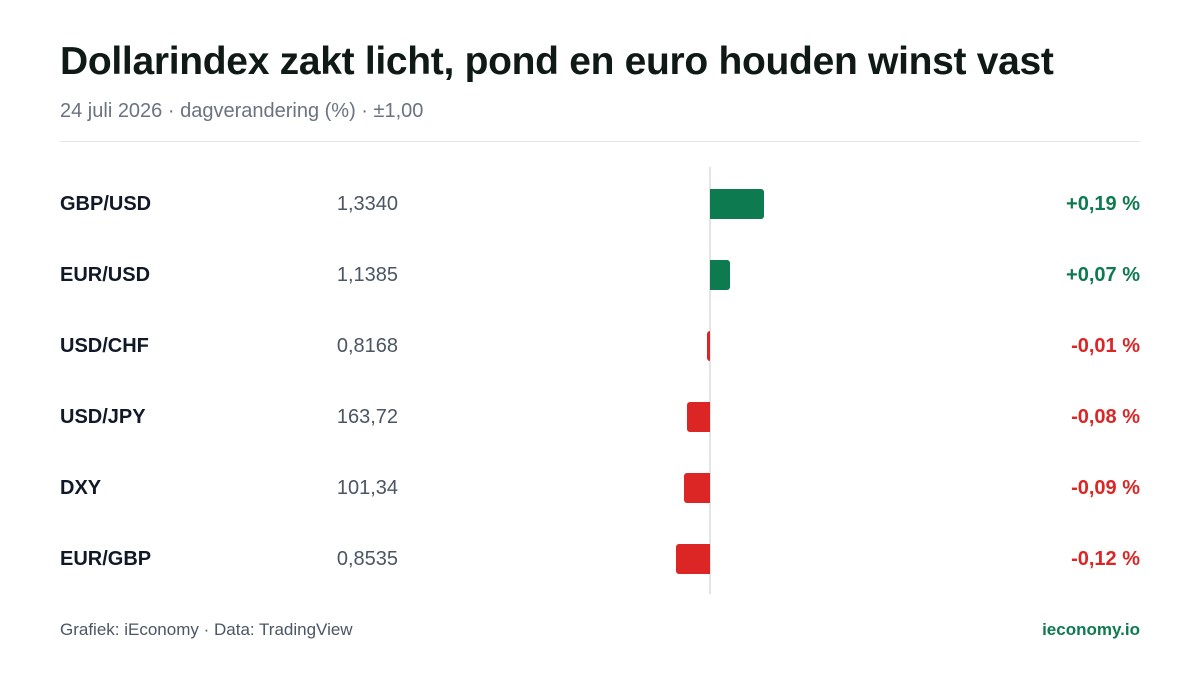 The image size is (1200, 675). What do you see at coordinates (600, 141) in the screenshot?
I see `header-divider` at bounding box center [600, 141].